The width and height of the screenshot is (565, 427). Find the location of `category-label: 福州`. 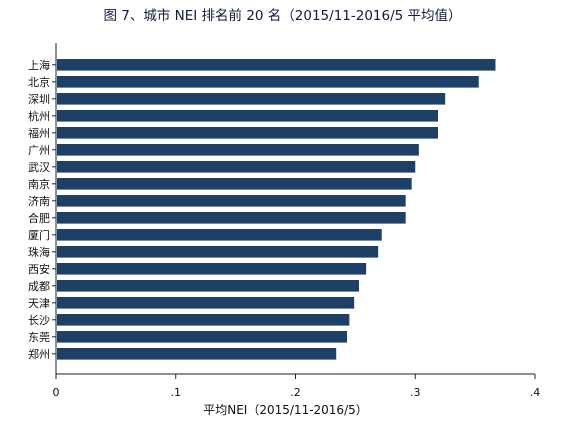

category-label: 福州 is located at coordinates (39, 133).